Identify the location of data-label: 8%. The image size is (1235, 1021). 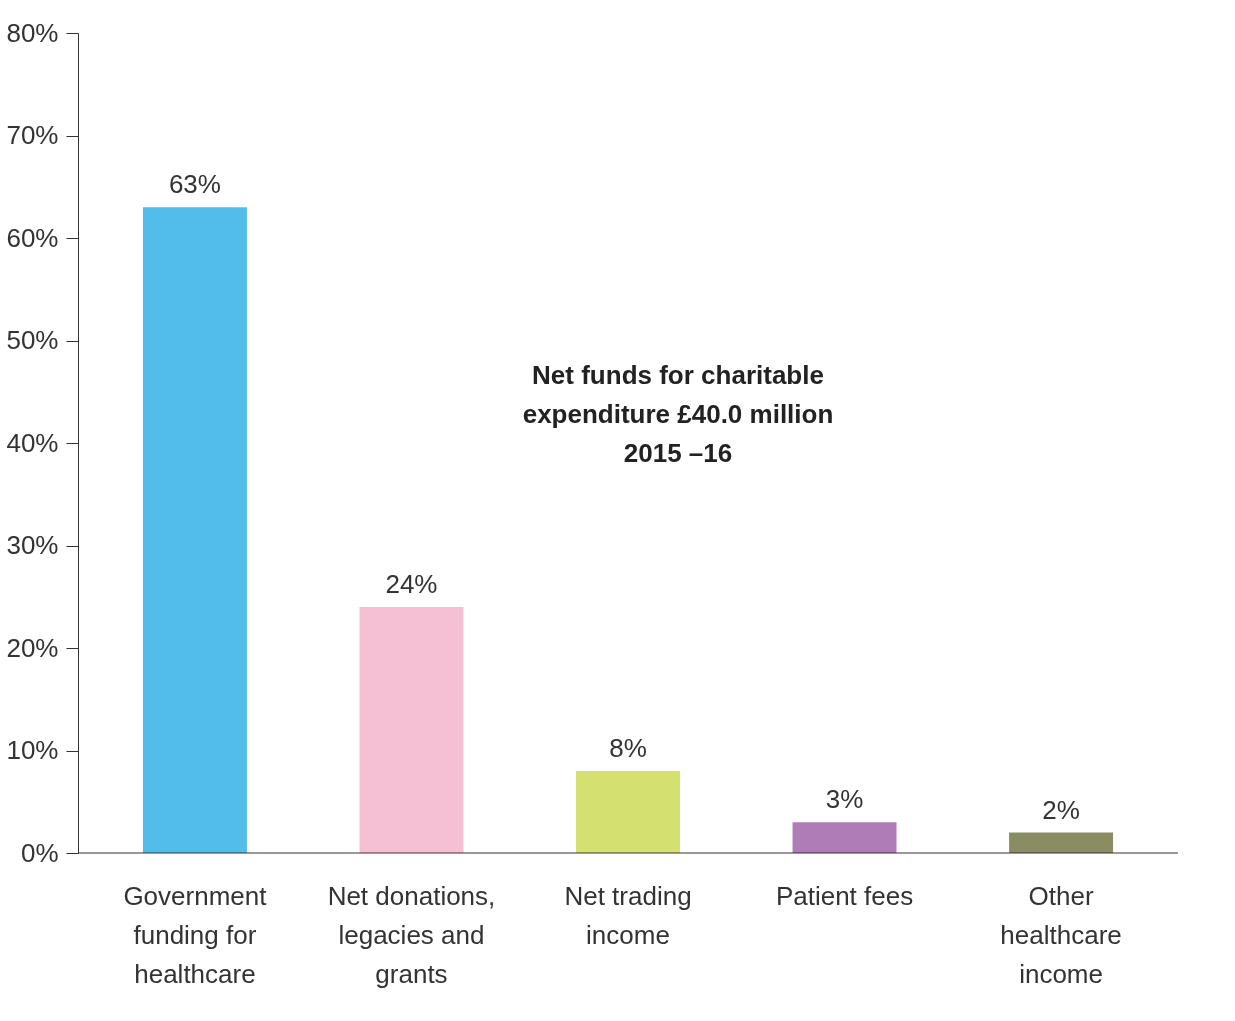
(628, 748).